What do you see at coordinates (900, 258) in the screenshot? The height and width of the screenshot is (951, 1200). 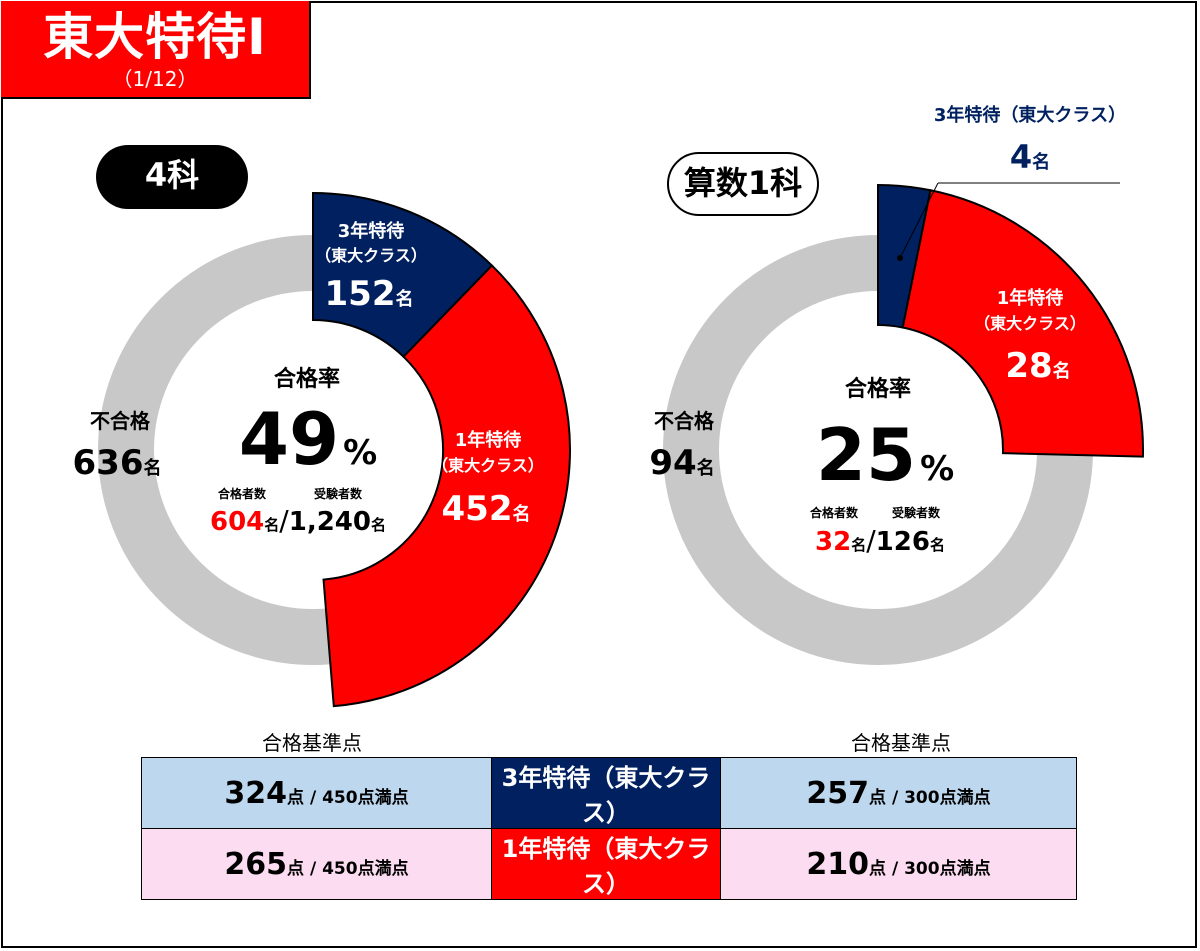 I see `chart2-callout-dot` at bounding box center [900, 258].